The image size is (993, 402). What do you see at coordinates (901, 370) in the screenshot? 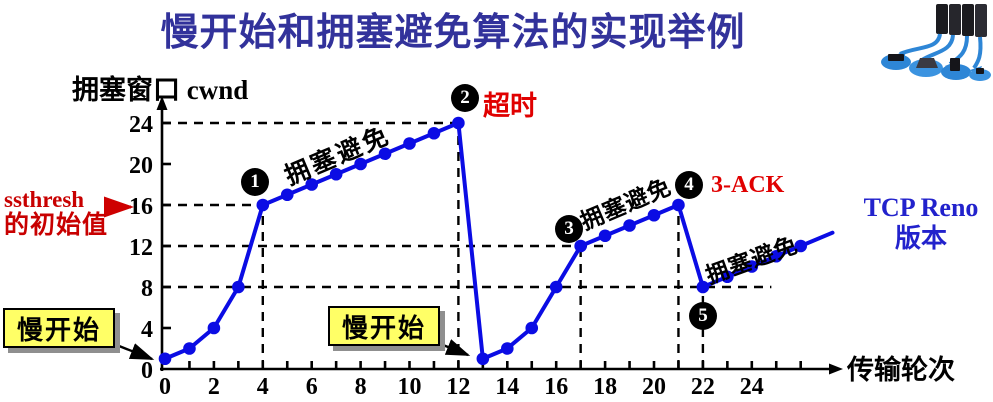
I see `x-axis-title: 传输轮次` at bounding box center [901, 370].